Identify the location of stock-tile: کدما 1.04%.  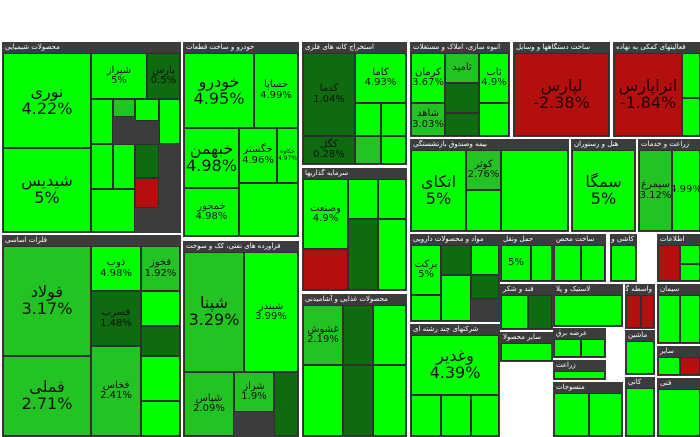
(329, 94).